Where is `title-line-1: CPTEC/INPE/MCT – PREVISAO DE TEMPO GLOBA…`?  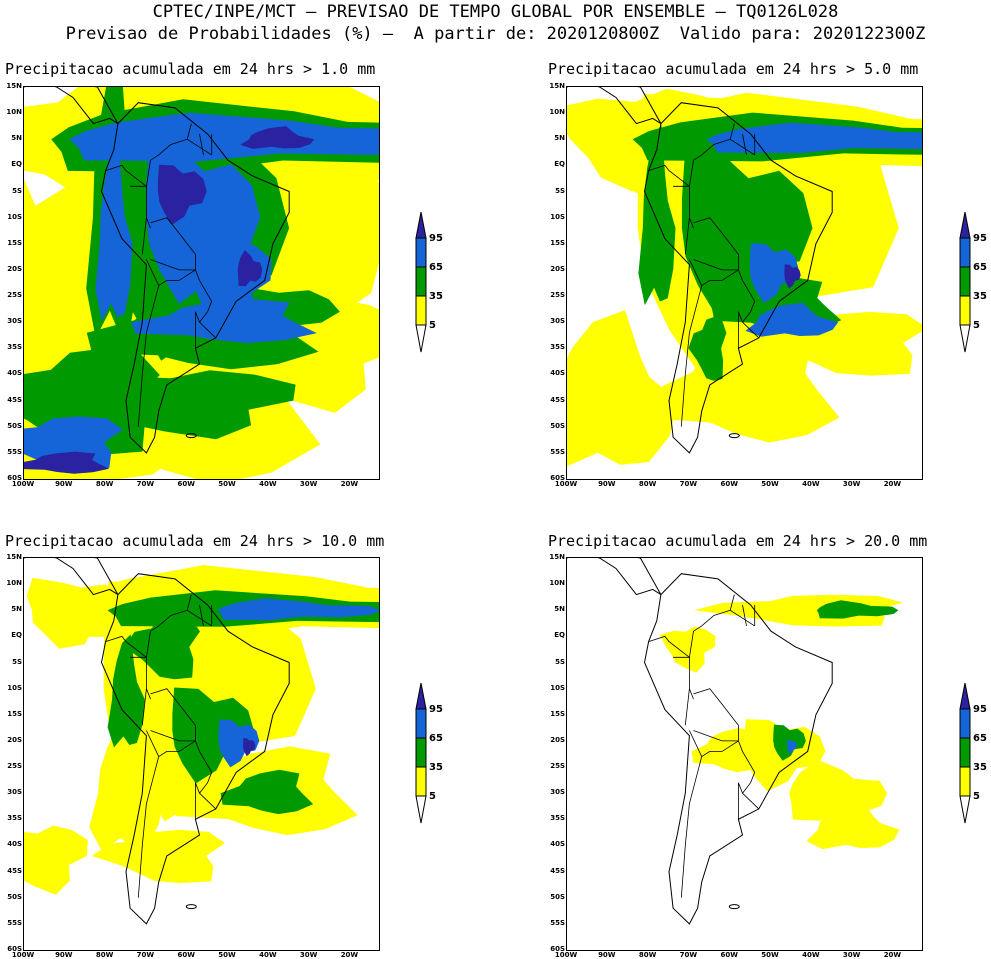
title-line-1: CPTEC/INPE/MCT – PREVISAO DE TEMPO GLOBA… is located at coordinates (495, 12).